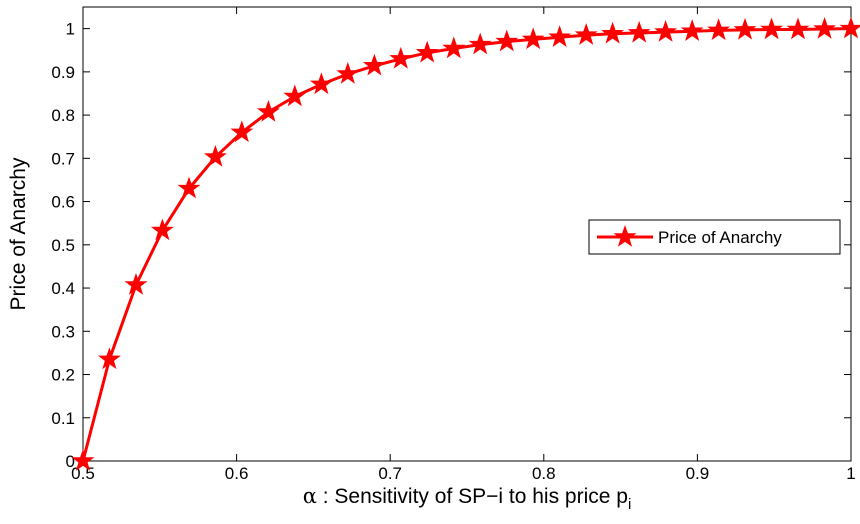  What do you see at coordinates (472, 496) in the screenshot?
I see `x-axis-label-text: : Sensitivity of SP−i to his price p` at bounding box center [472, 496].